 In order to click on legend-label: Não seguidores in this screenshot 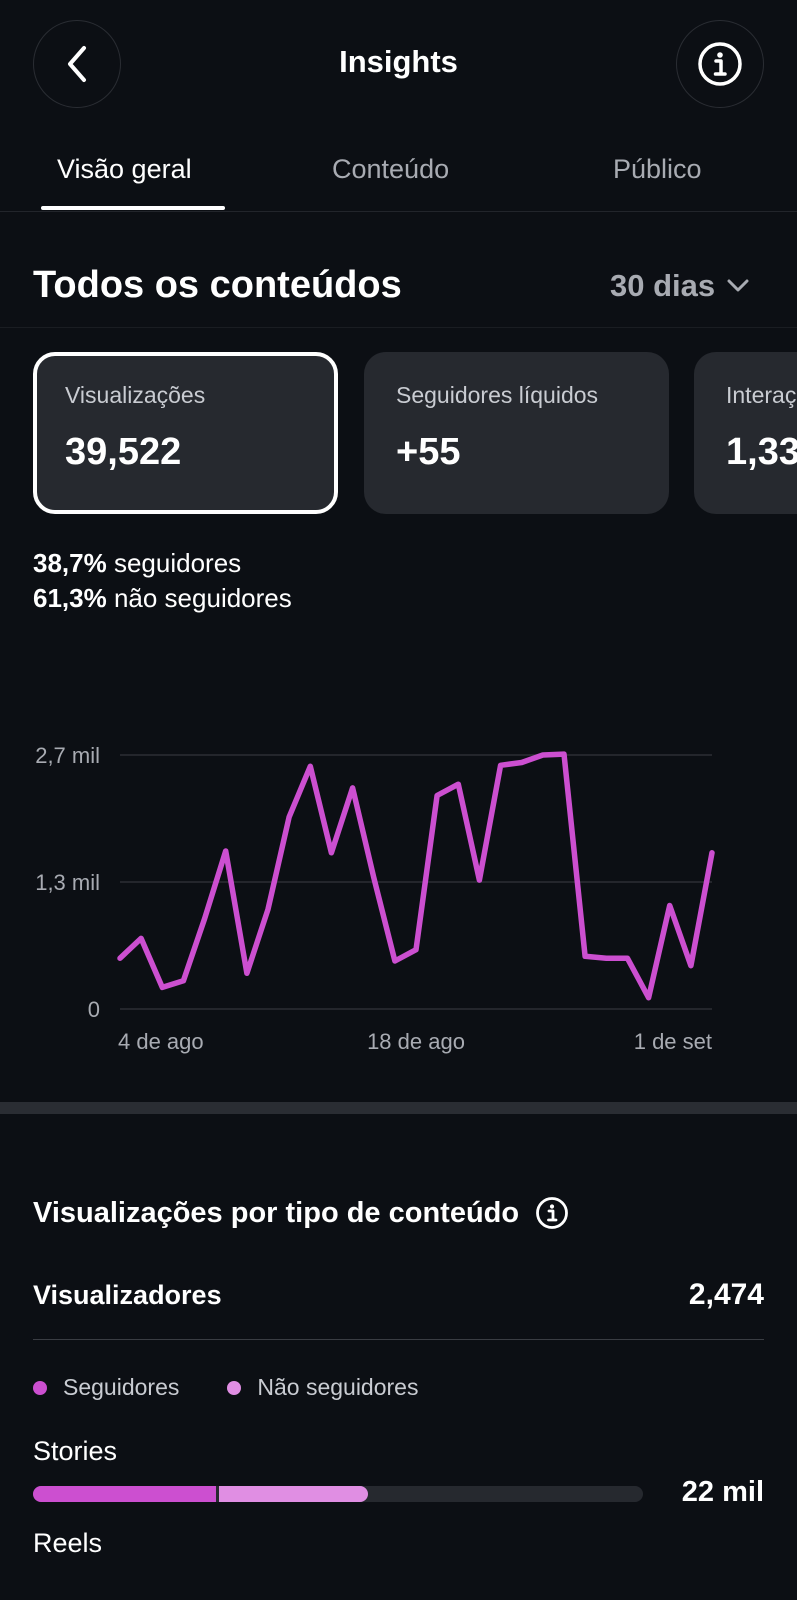, I will do `click(338, 1387)`.